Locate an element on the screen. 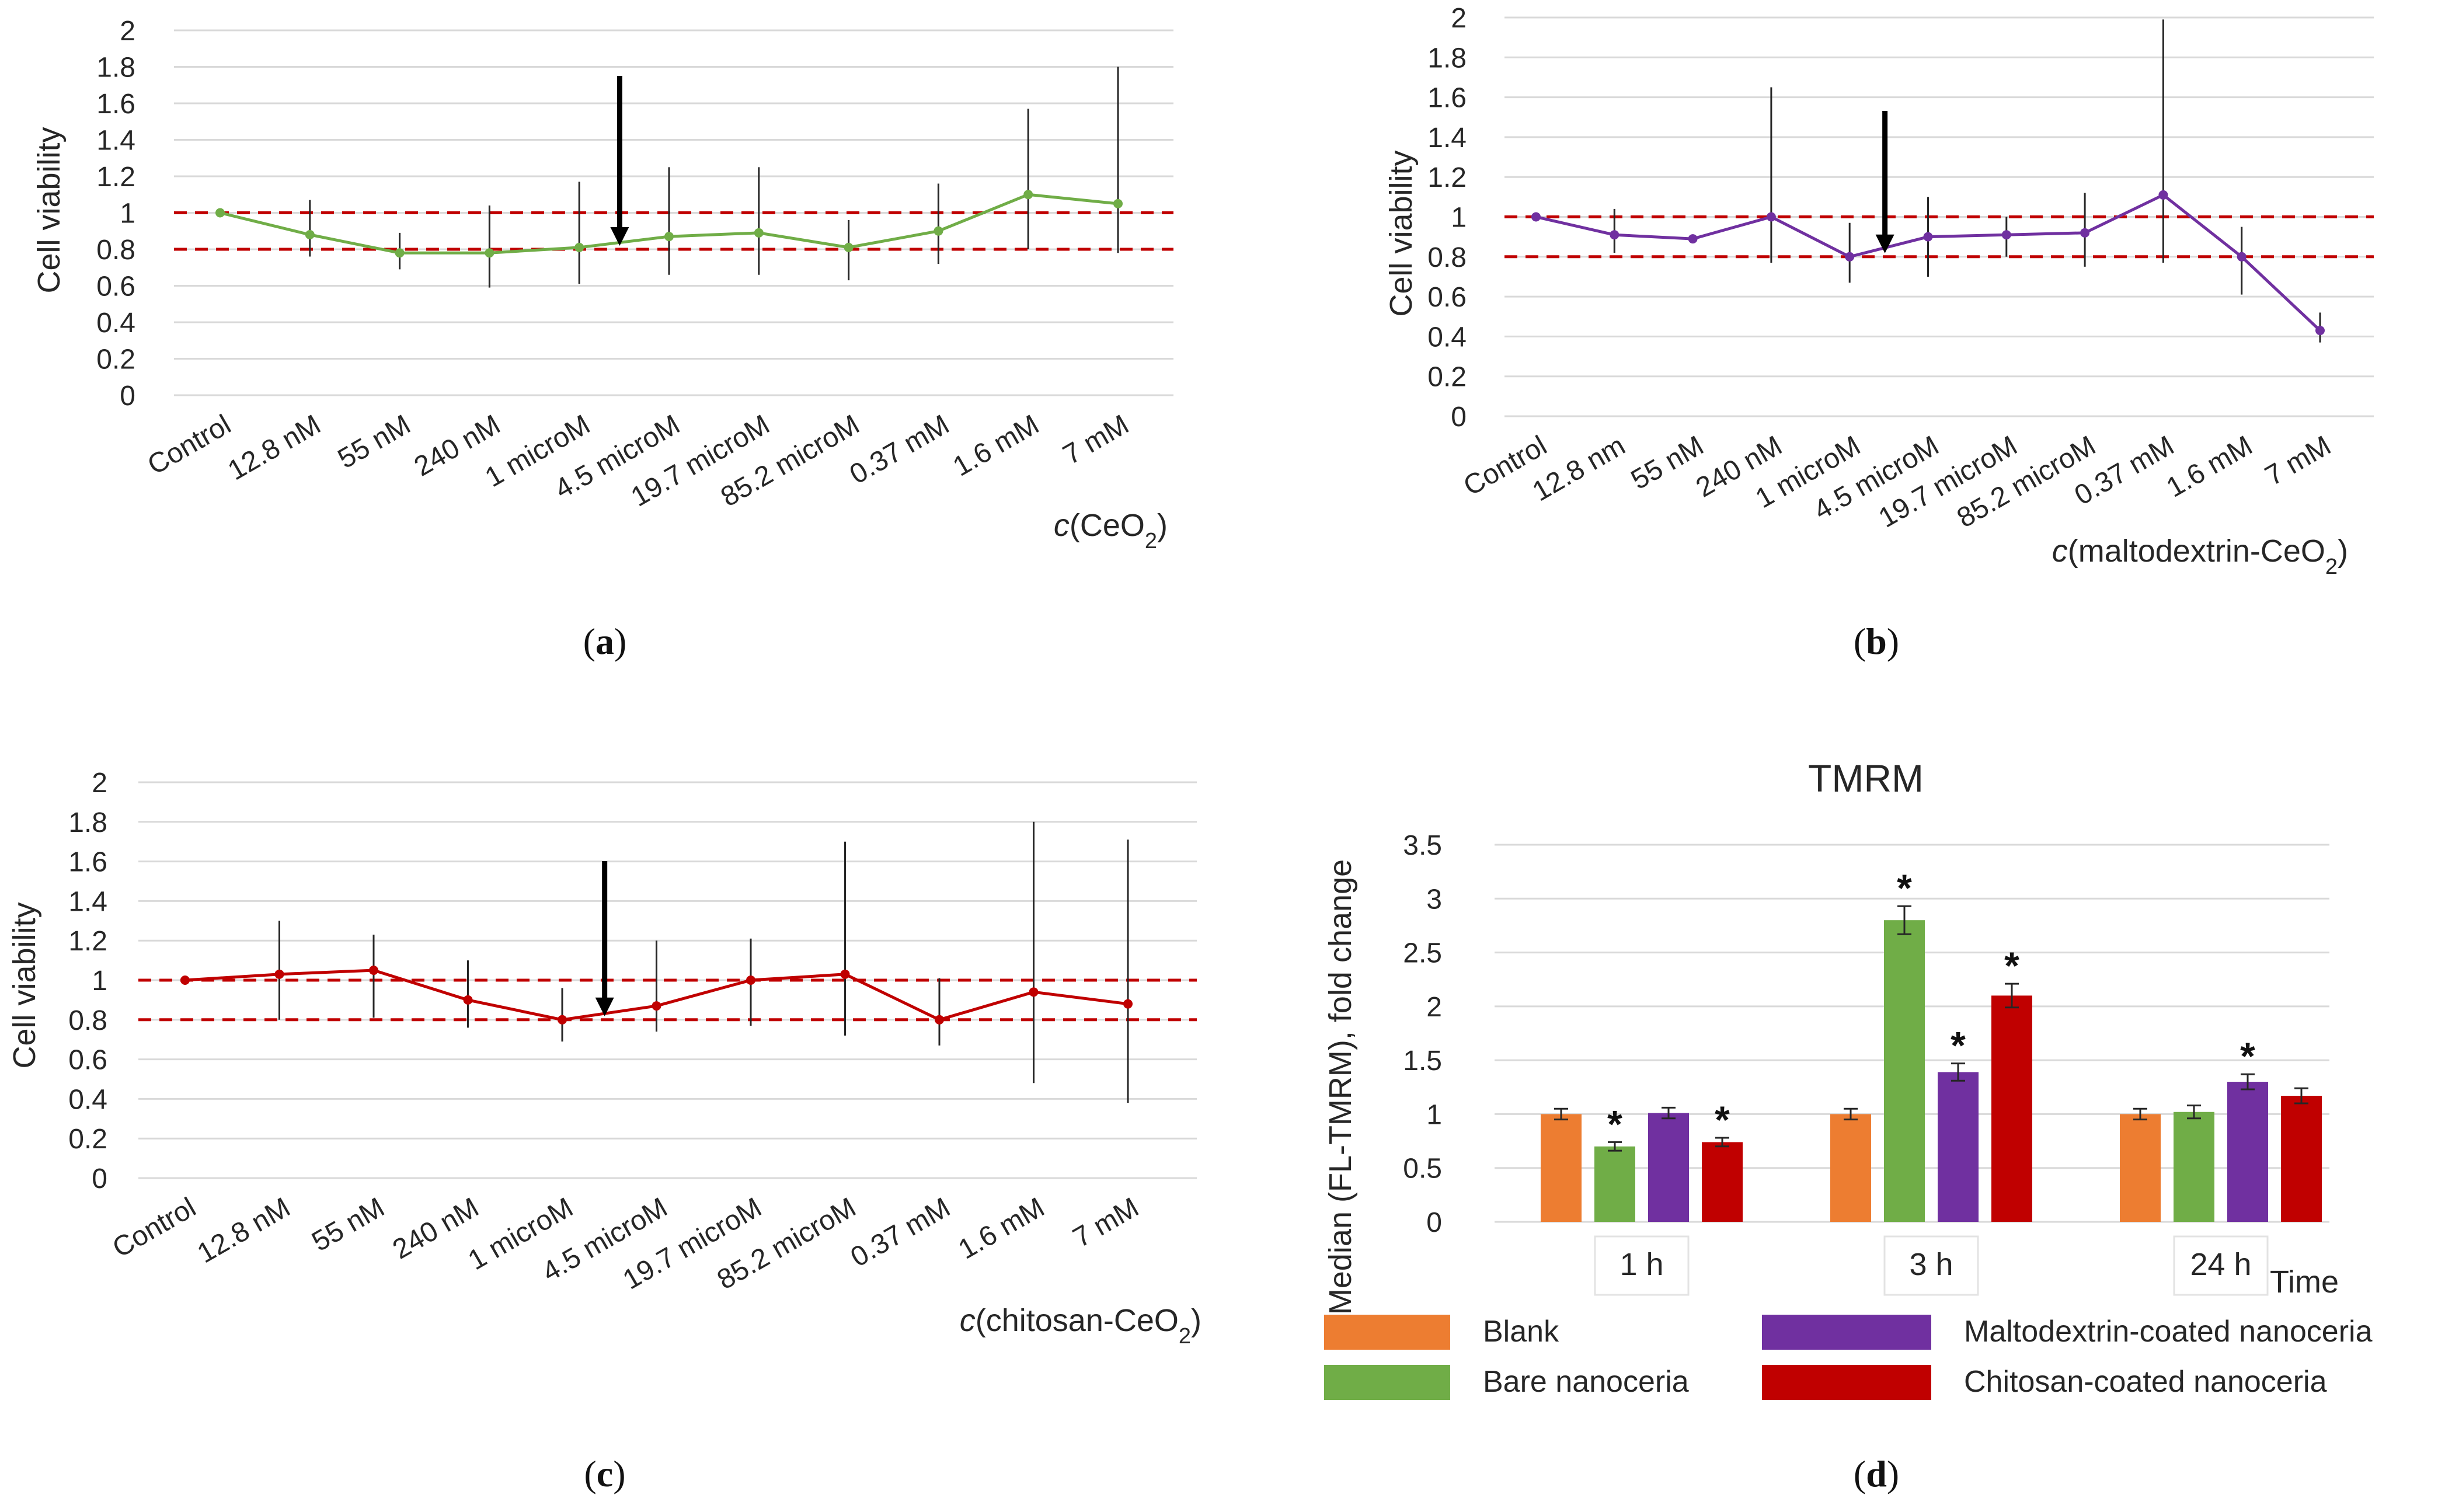 The image size is (2438, 1512). panel-b-x-axis-title: c(maltodextrin-CeO2) is located at coordinates (2200, 556).